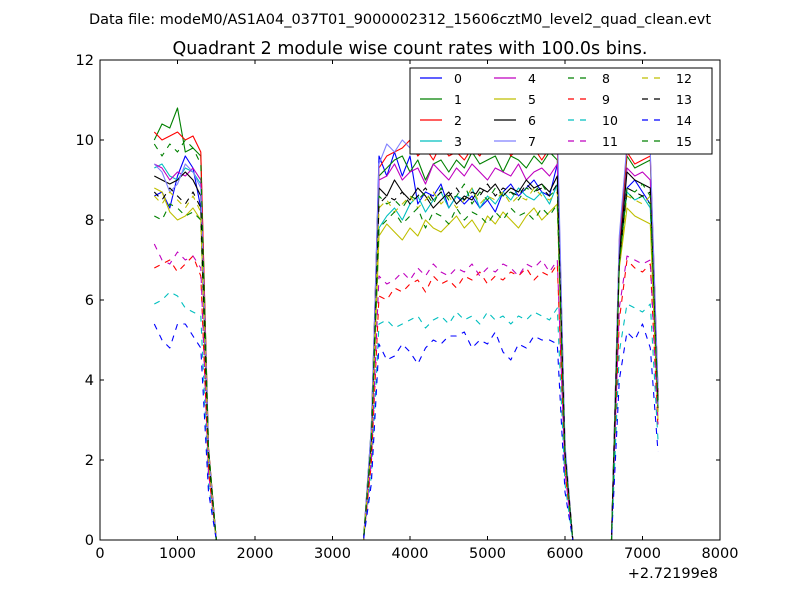 Image resolution: width=800 pixels, height=600 pixels. Describe the element at coordinates (684, 78) in the screenshot. I see `legend-label: 12` at that location.